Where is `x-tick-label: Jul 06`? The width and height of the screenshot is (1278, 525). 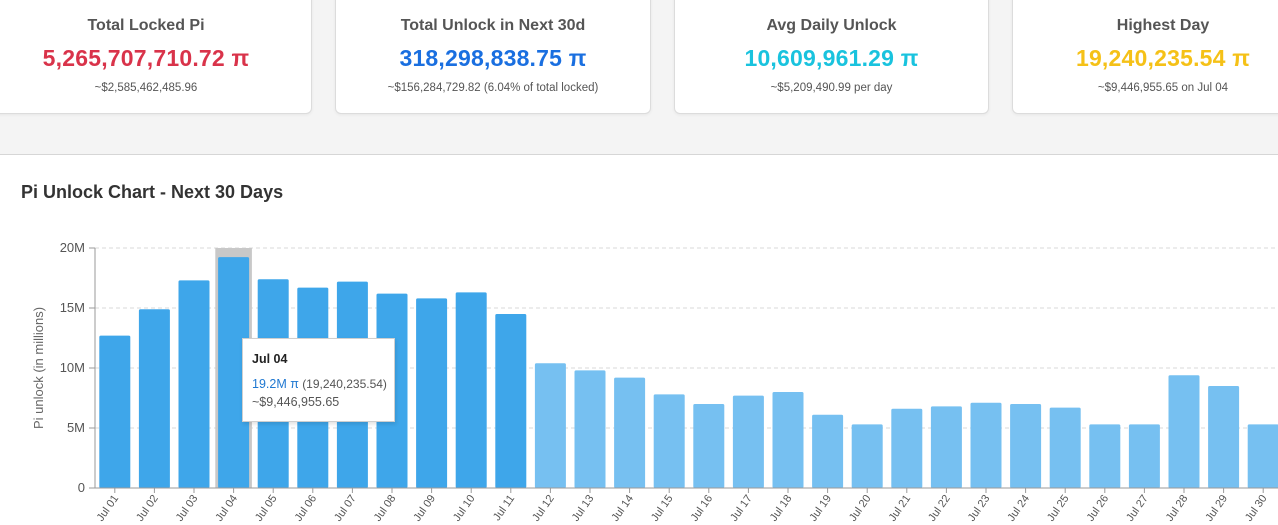
x-tick-label: Jul 06 is located at coordinates (306, 508).